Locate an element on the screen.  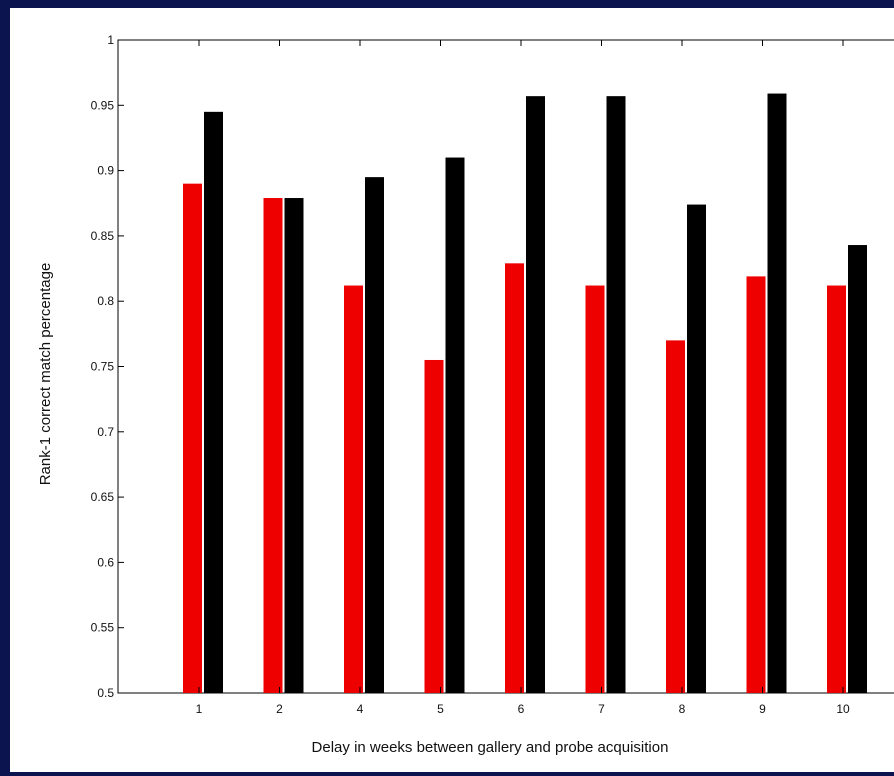
y-tick-label: 0.75 is located at coordinates (103, 367).